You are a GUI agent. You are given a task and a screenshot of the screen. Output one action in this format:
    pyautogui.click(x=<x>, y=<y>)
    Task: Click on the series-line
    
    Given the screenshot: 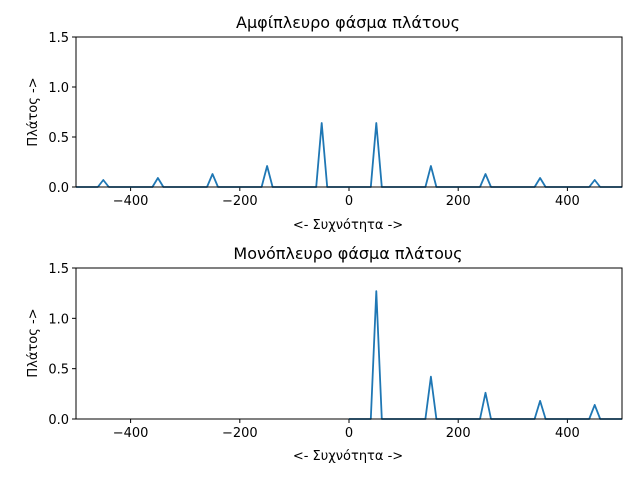 What is the action you would take?
    pyautogui.click(x=485, y=355)
    